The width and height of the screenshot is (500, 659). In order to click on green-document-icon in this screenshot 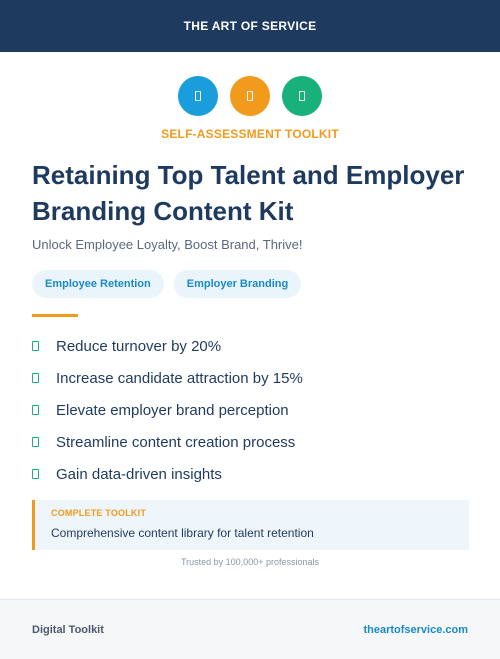, I will do `click(302, 96)`.